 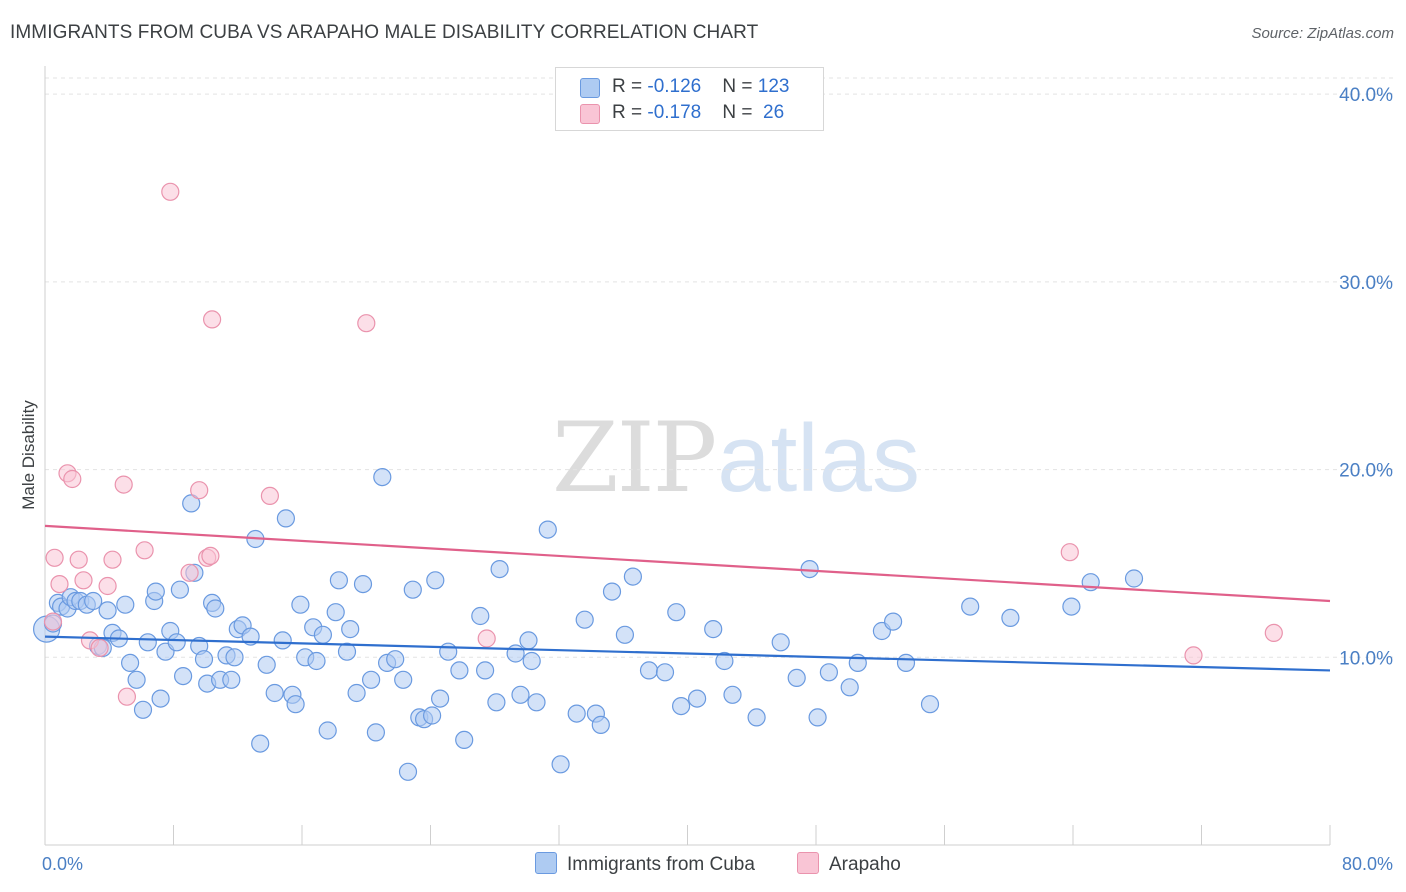 I want to click on y-axis-label: Male Disability, so click(x=28, y=455).